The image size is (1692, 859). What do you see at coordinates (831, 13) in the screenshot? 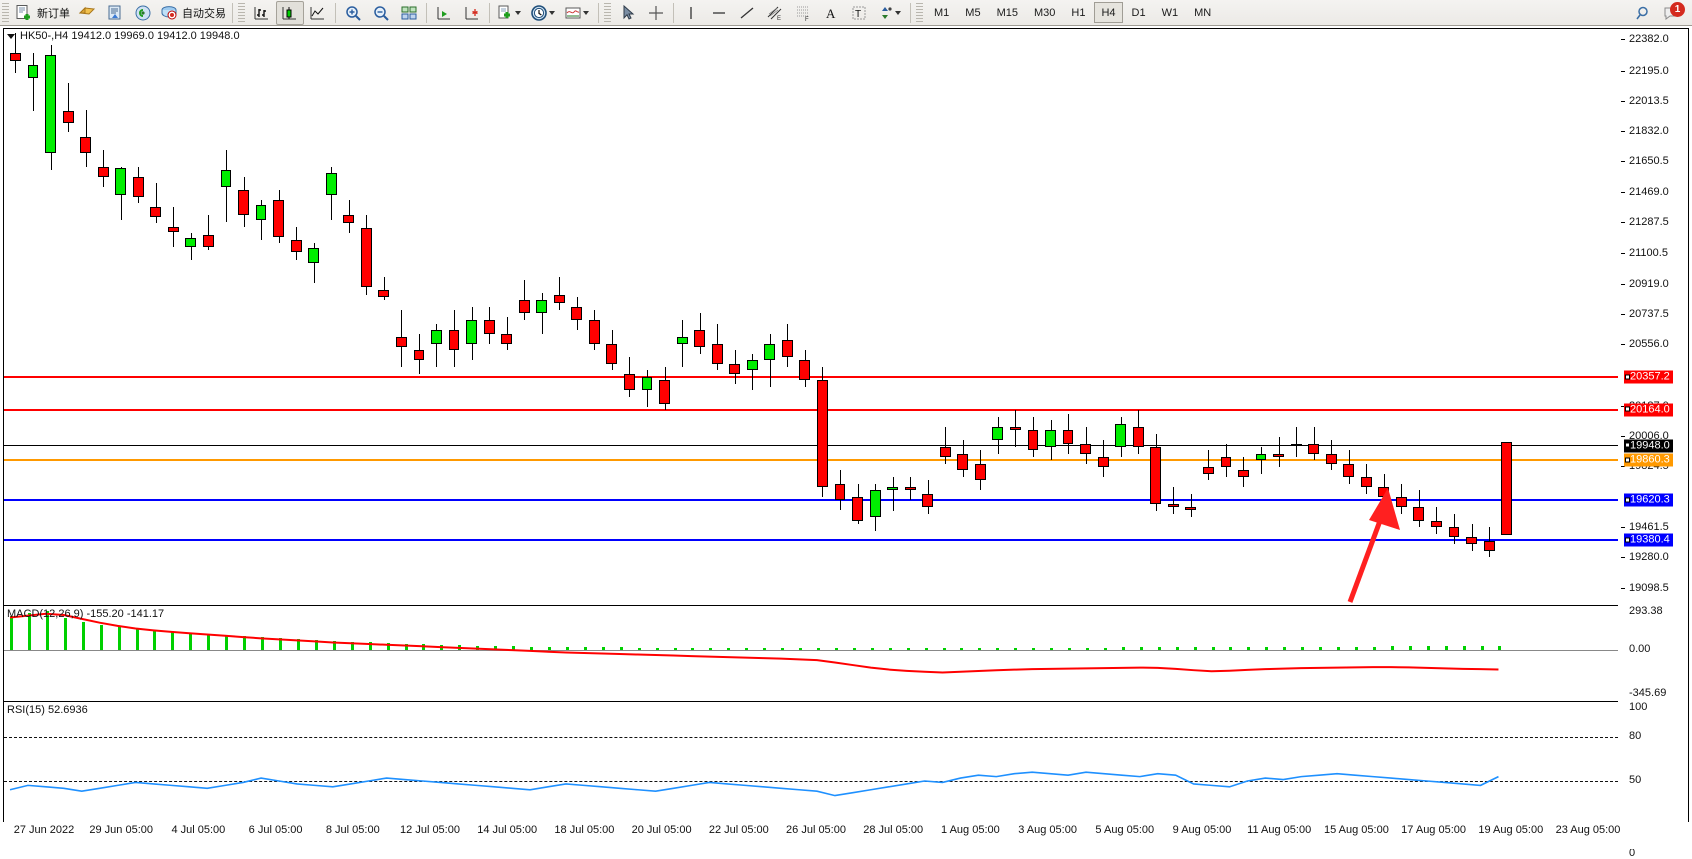
I see `text-icon: A` at bounding box center [831, 13].